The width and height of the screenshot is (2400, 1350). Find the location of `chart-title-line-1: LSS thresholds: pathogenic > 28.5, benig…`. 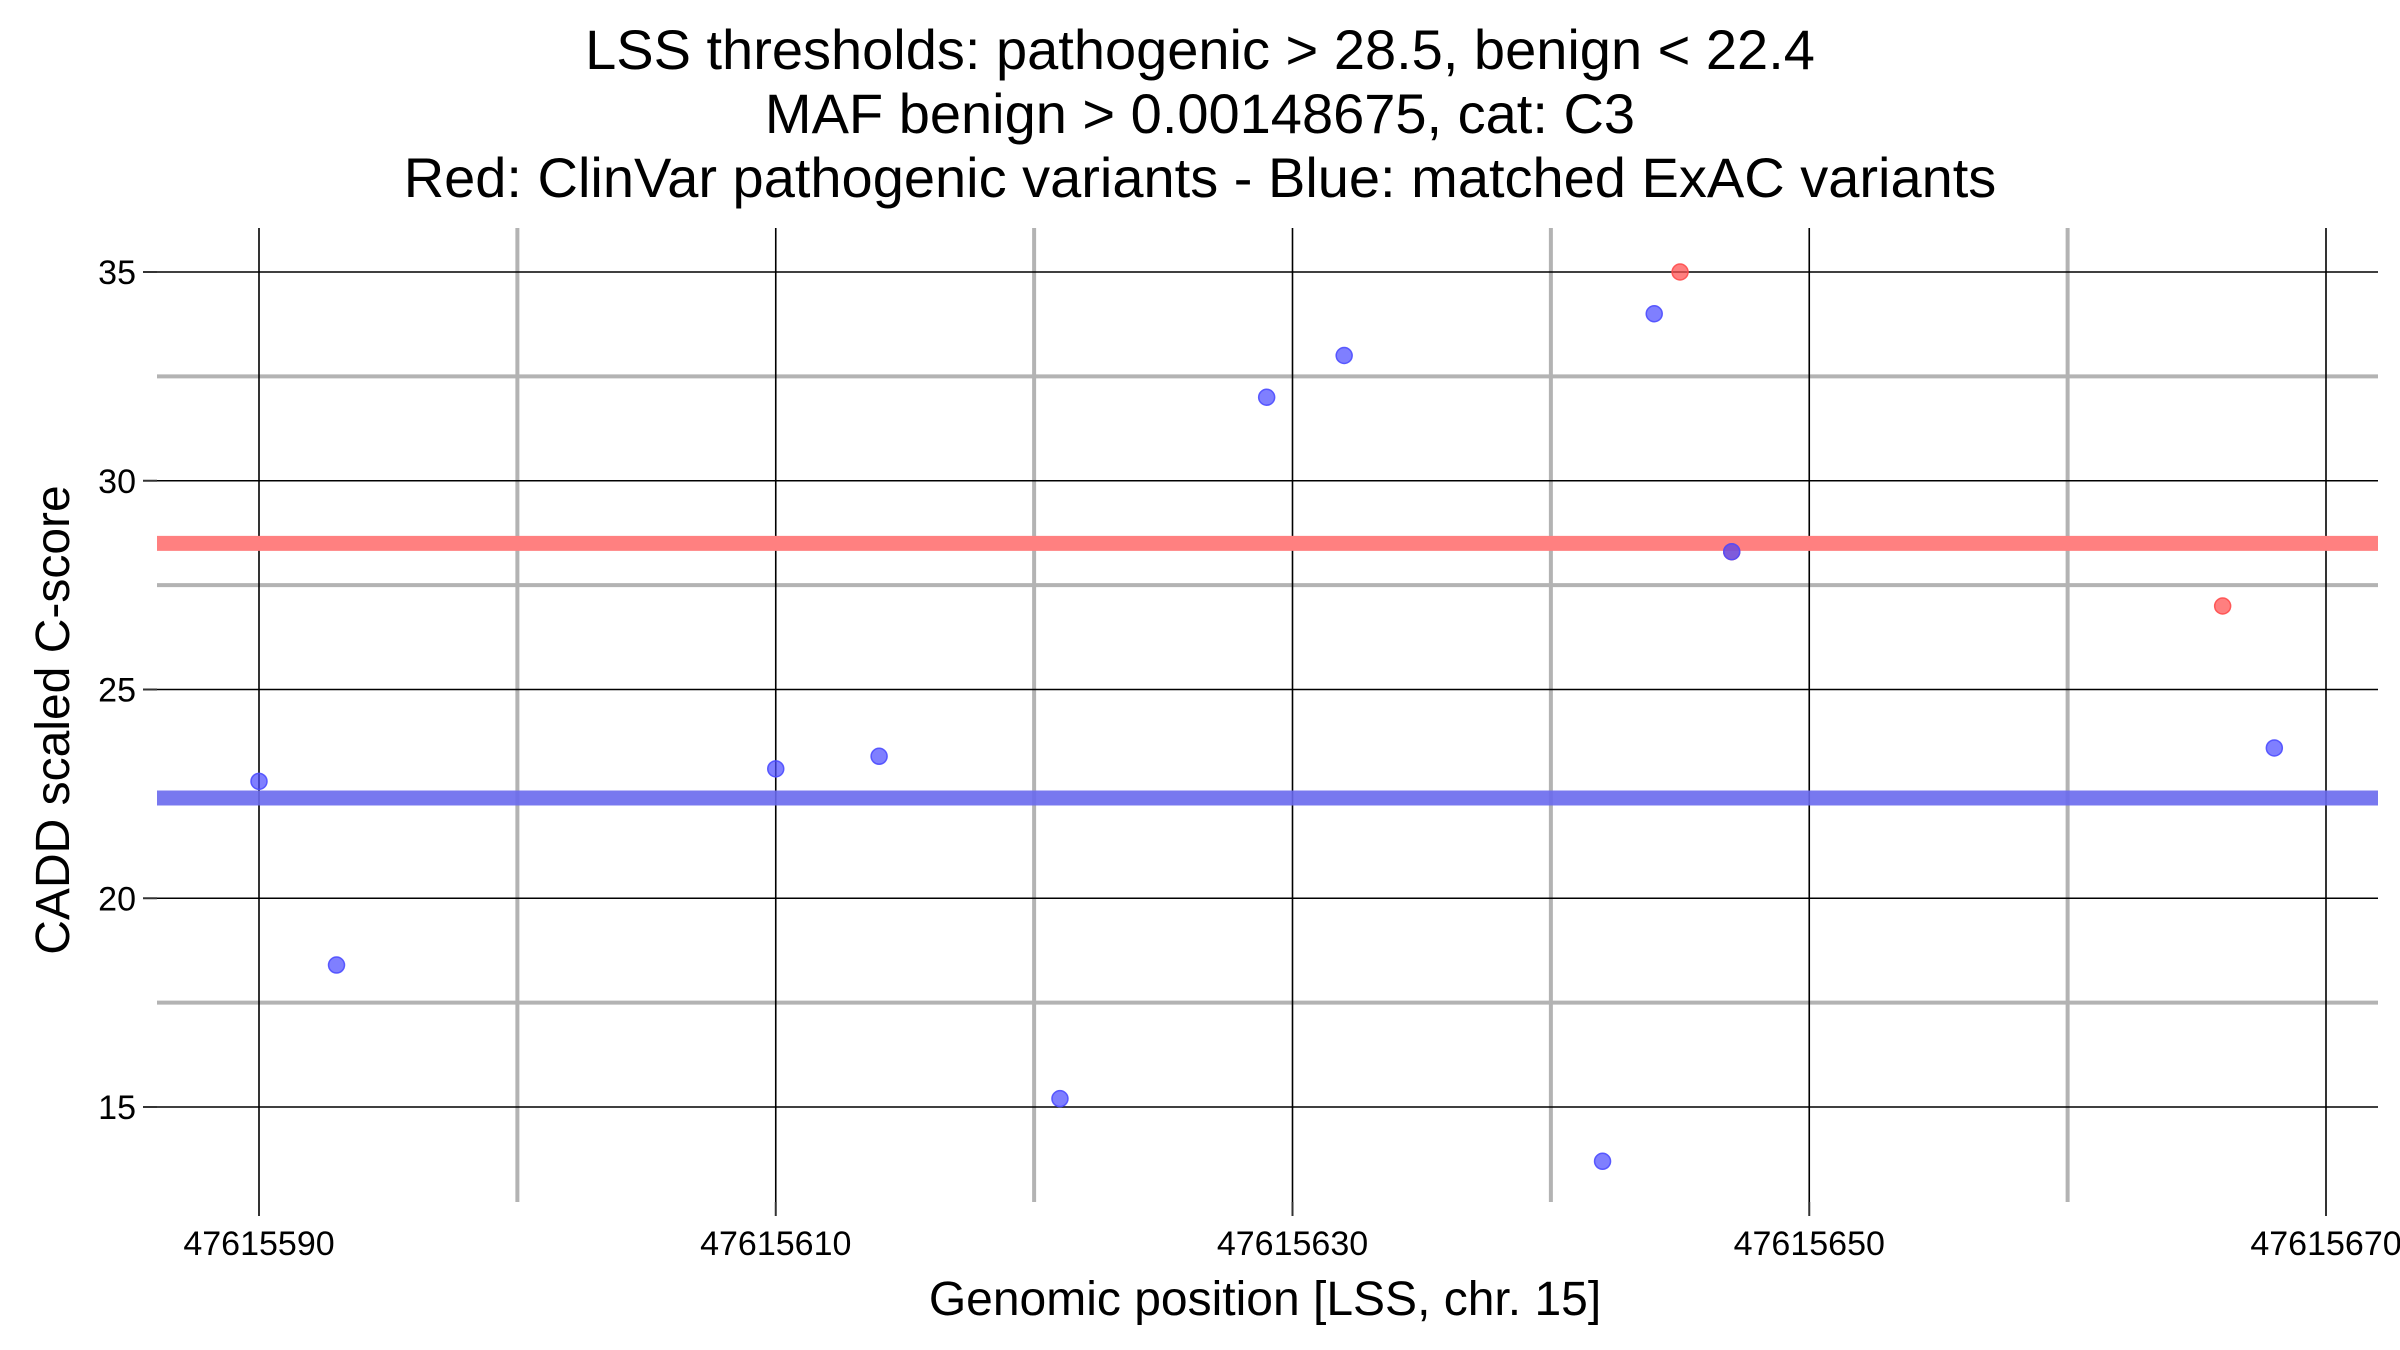

chart-title-line-1: LSS thresholds: pathogenic > 28.5, benig… is located at coordinates (1200, 49).